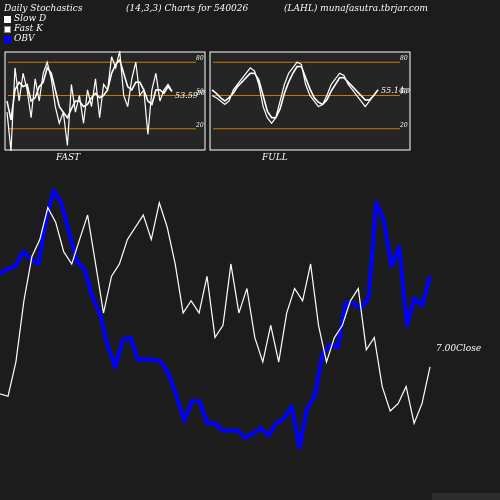 Image resolution: width=500 pixels, height=500 pixels. I want to click on full-slow-d-line, so click(295, 92).